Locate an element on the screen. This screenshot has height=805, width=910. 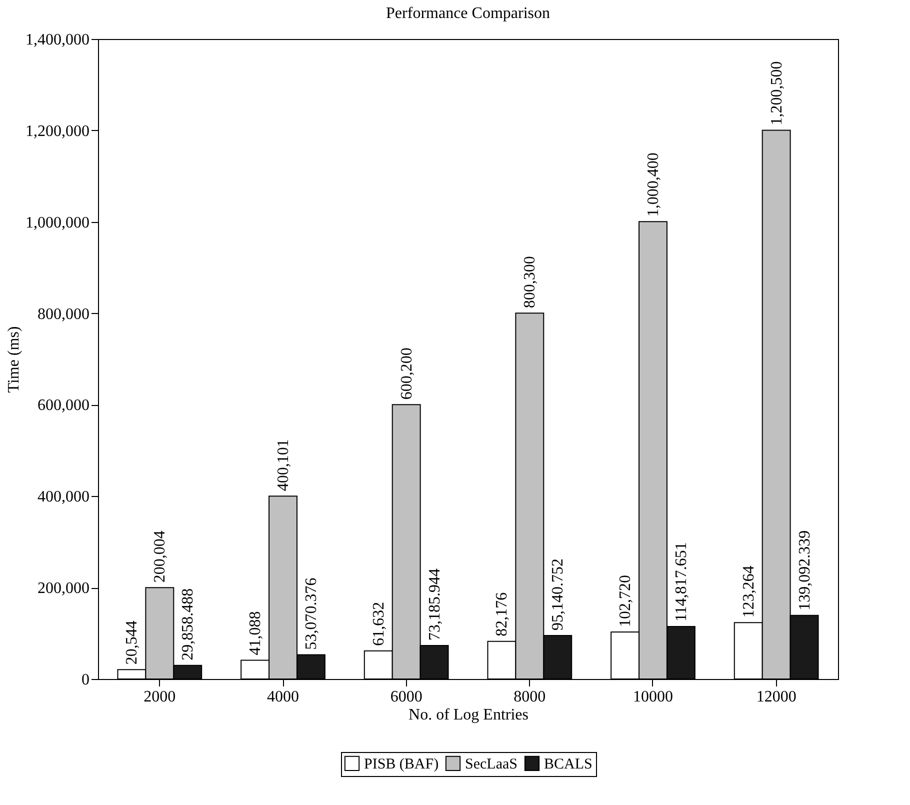
data-label: 53,070.376 is located at coordinates (311, 614).